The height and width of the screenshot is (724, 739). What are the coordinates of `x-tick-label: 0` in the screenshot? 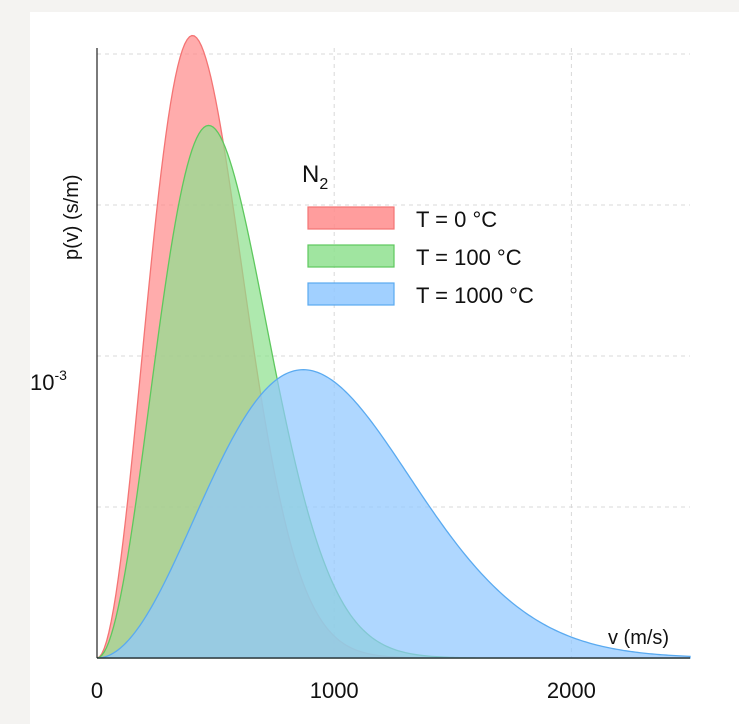 It's located at (97, 690).